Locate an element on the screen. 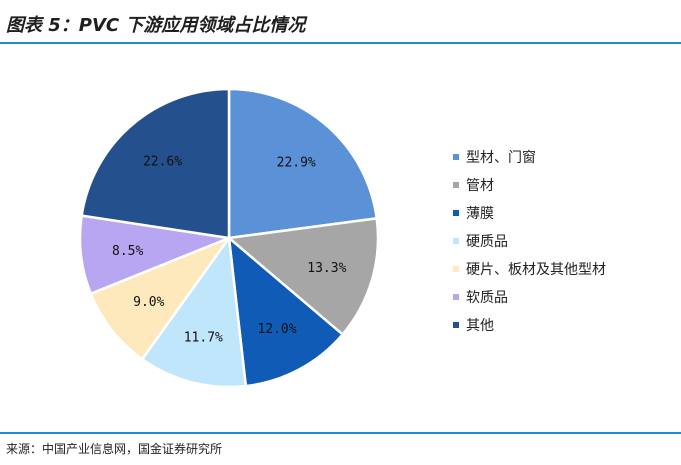 The image size is (681, 465). legend-label: 型材、门窗 is located at coordinates (501, 158).